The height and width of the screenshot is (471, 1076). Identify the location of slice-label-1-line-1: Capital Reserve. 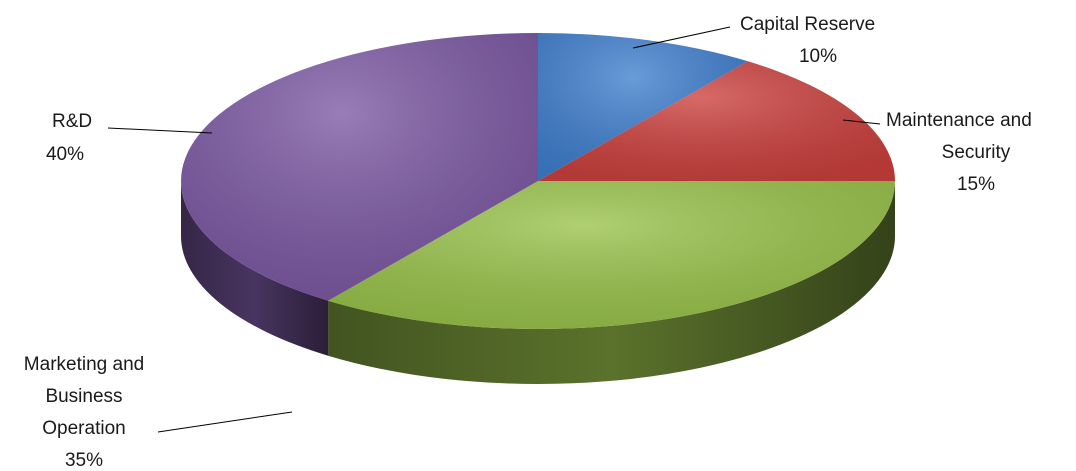
(807, 24).